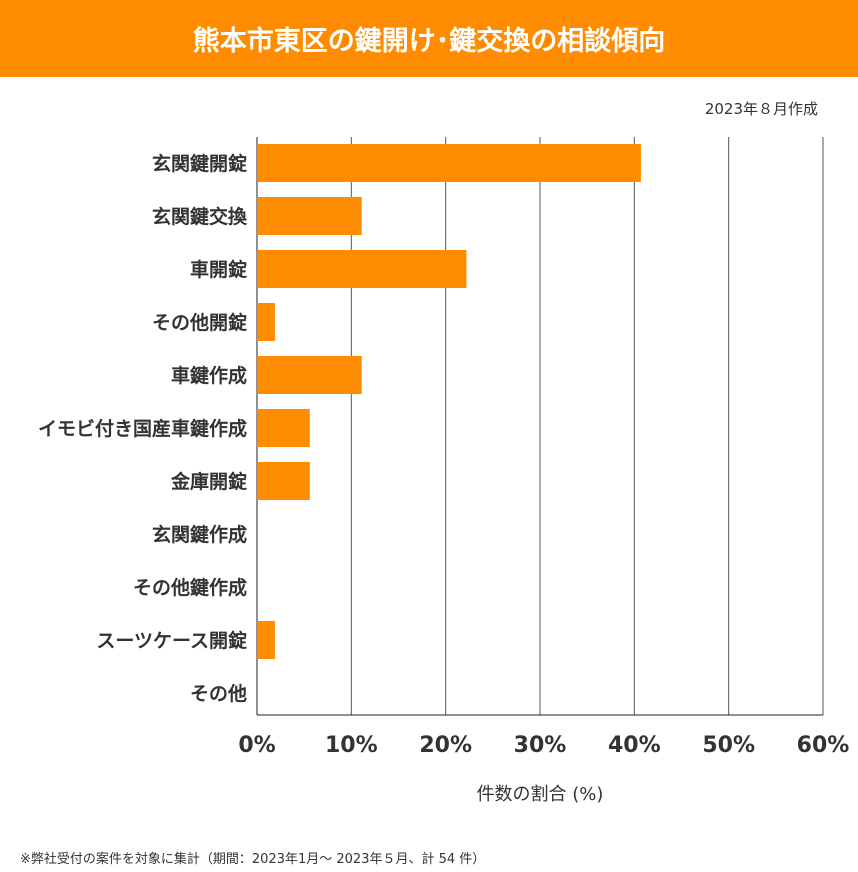 The width and height of the screenshot is (858, 872). Describe the element at coordinates (429, 38) in the screenshot. I see `chart-title: 熊本市東区の鍵開け･鍵交換の相談傾向` at that location.